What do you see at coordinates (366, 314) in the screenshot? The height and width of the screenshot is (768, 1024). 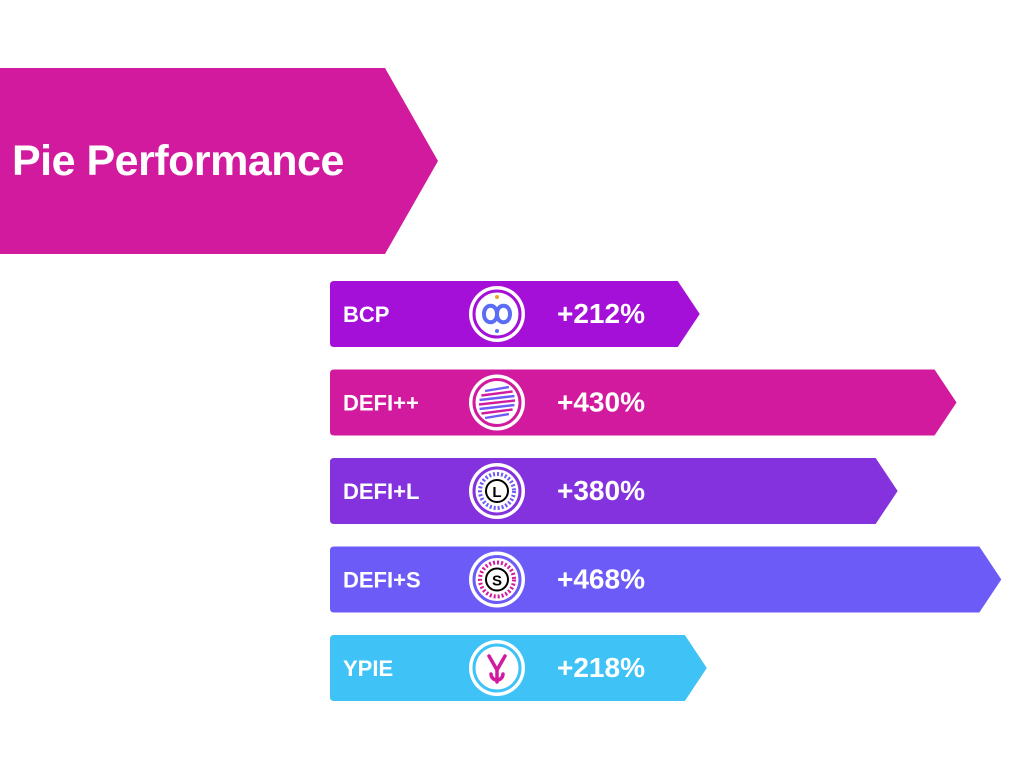 I see `category-label: BCP` at bounding box center [366, 314].